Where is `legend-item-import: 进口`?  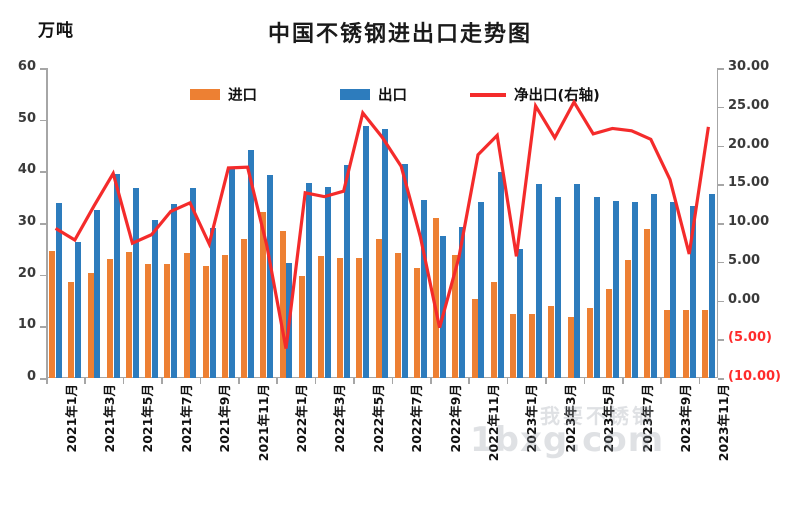 legend-item-import: 进口 is located at coordinates (223, 94).